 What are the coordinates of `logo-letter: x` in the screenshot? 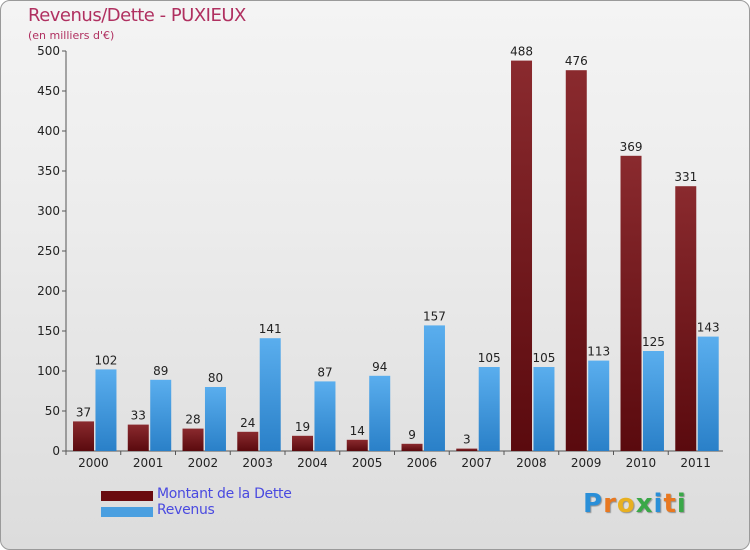 It's located at (644, 504).